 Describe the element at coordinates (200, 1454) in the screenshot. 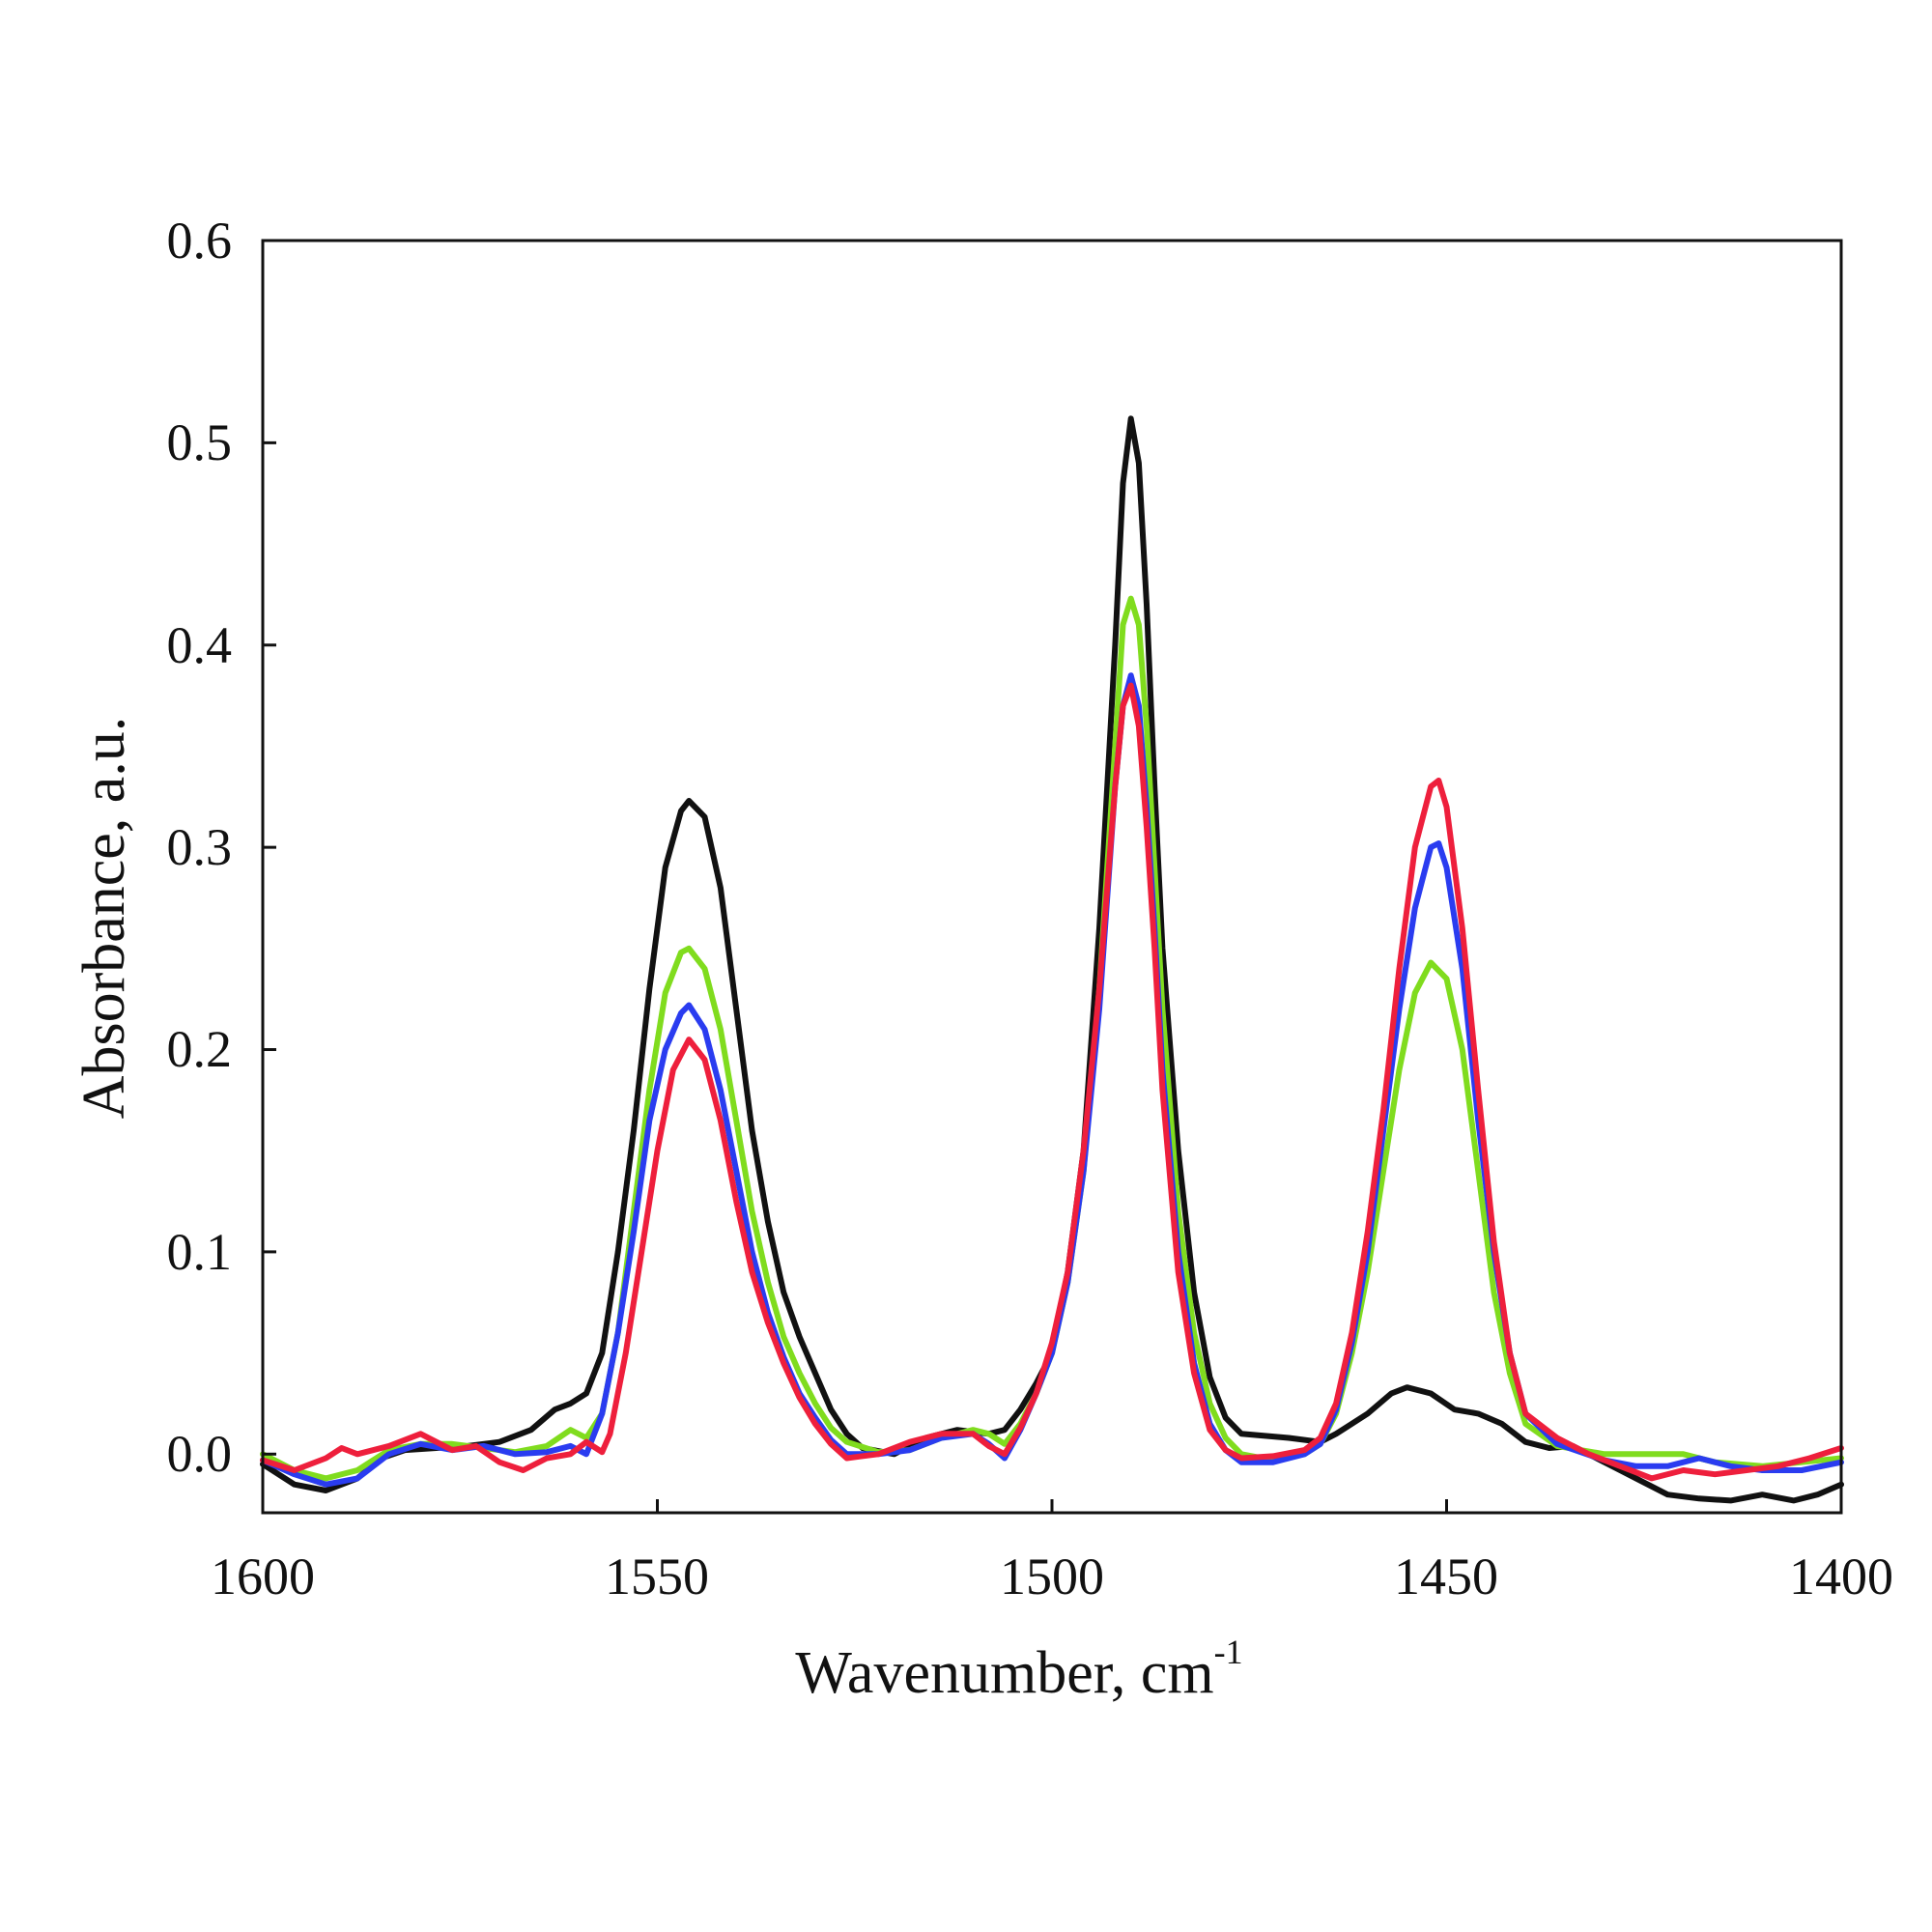

I see `y-tick-label: 0.0` at that location.